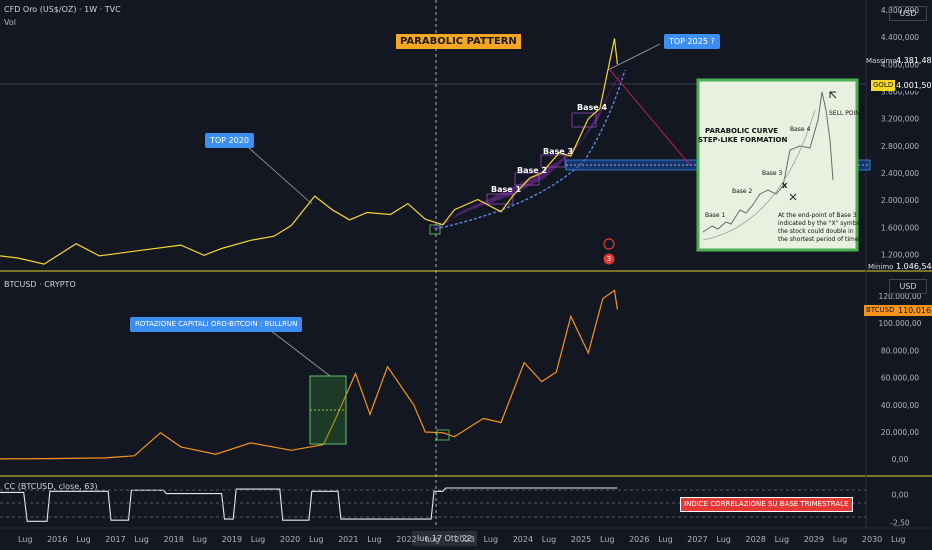  Describe the element at coordinates (639, 539) in the screenshot. I see `time-tick-label: 2026` at that location.